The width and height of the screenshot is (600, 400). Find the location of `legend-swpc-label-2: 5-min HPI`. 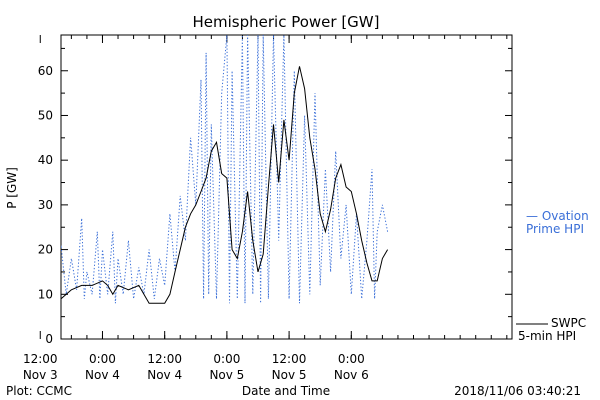

legend-swpc-label-2: 5-min HPI is located at coordinates (547, 336).